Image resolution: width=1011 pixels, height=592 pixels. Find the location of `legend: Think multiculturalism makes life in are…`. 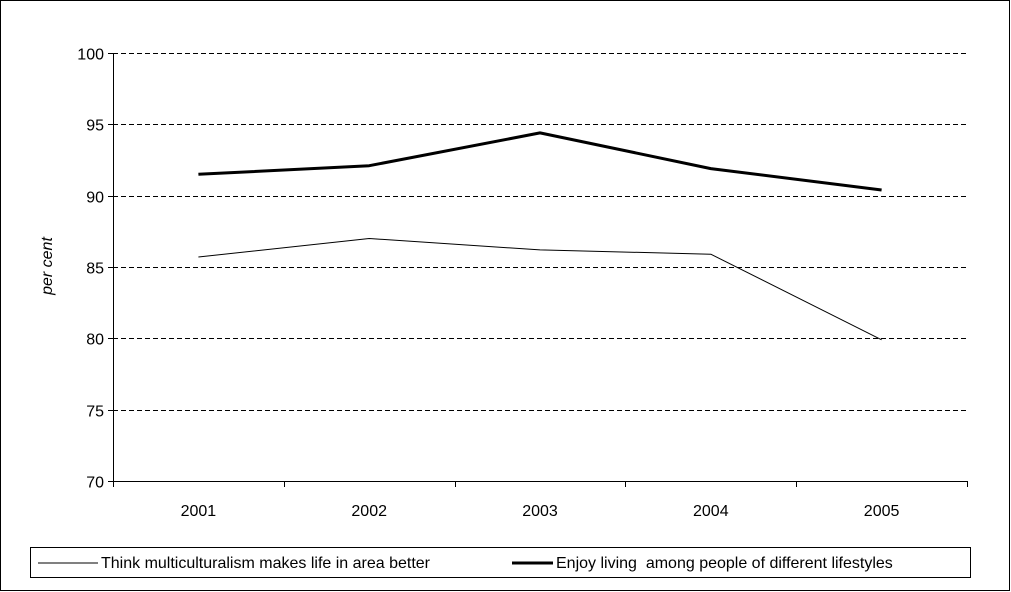

legend: Think multiculturalism makes life in are… is located at coordinates (501, 563).